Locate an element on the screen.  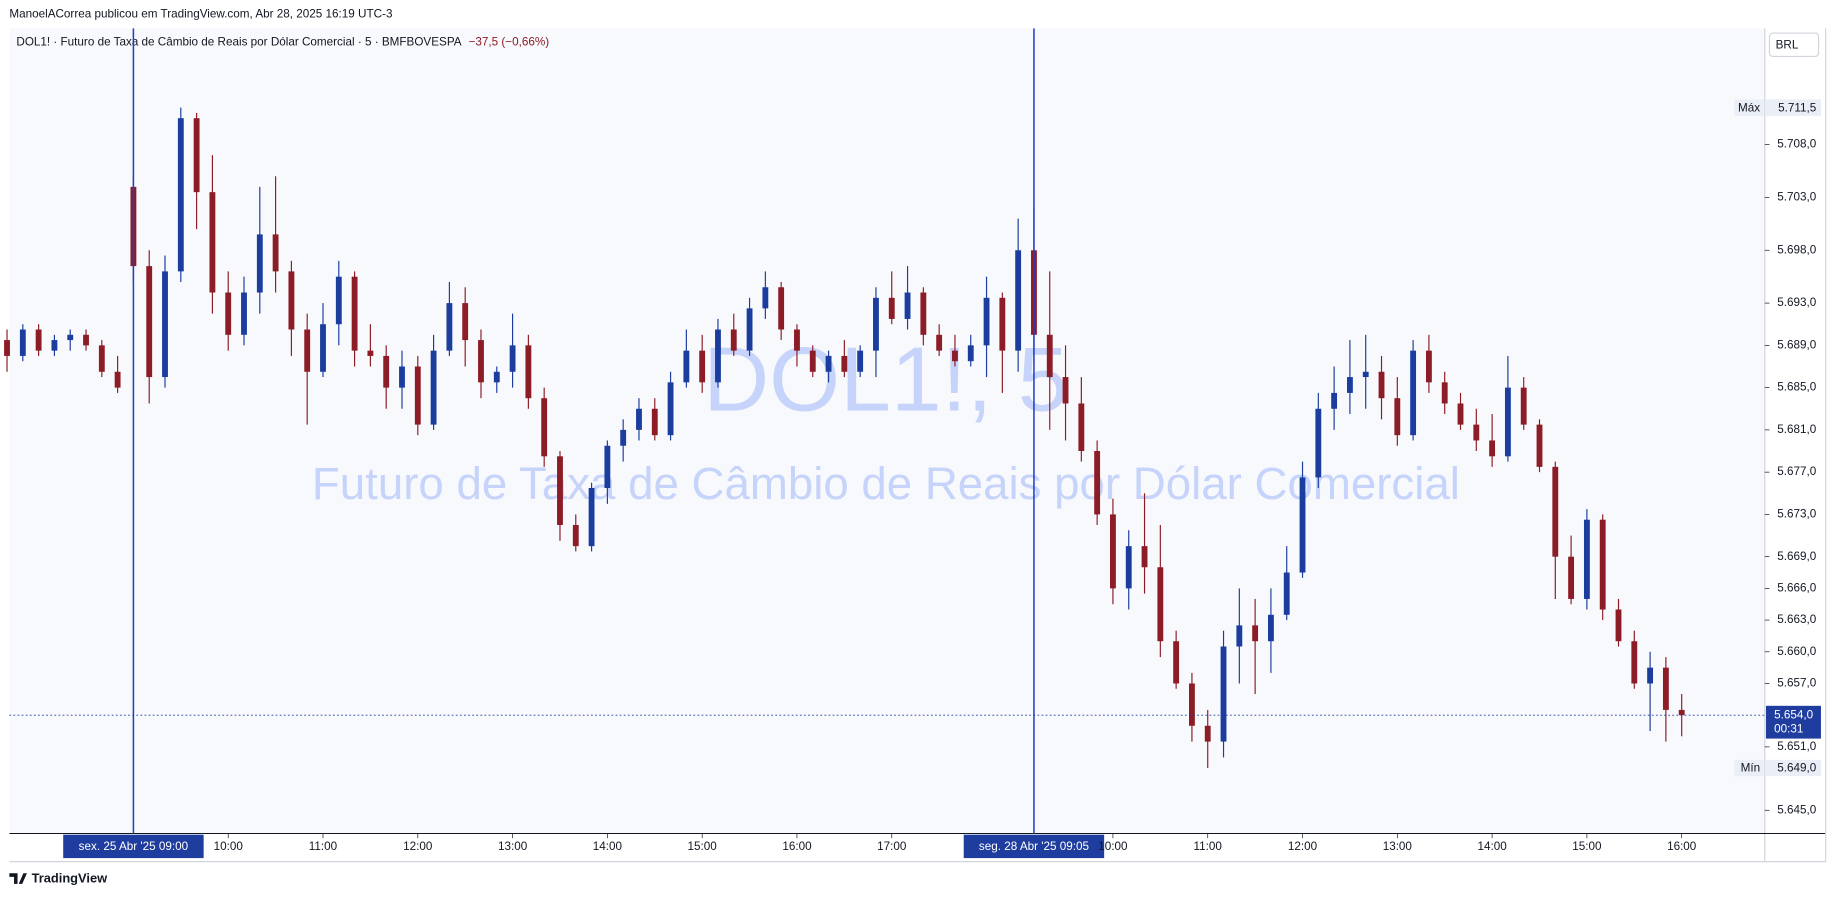
y-tick-label: 5.666,0 is located at coordinates (1796, 587).